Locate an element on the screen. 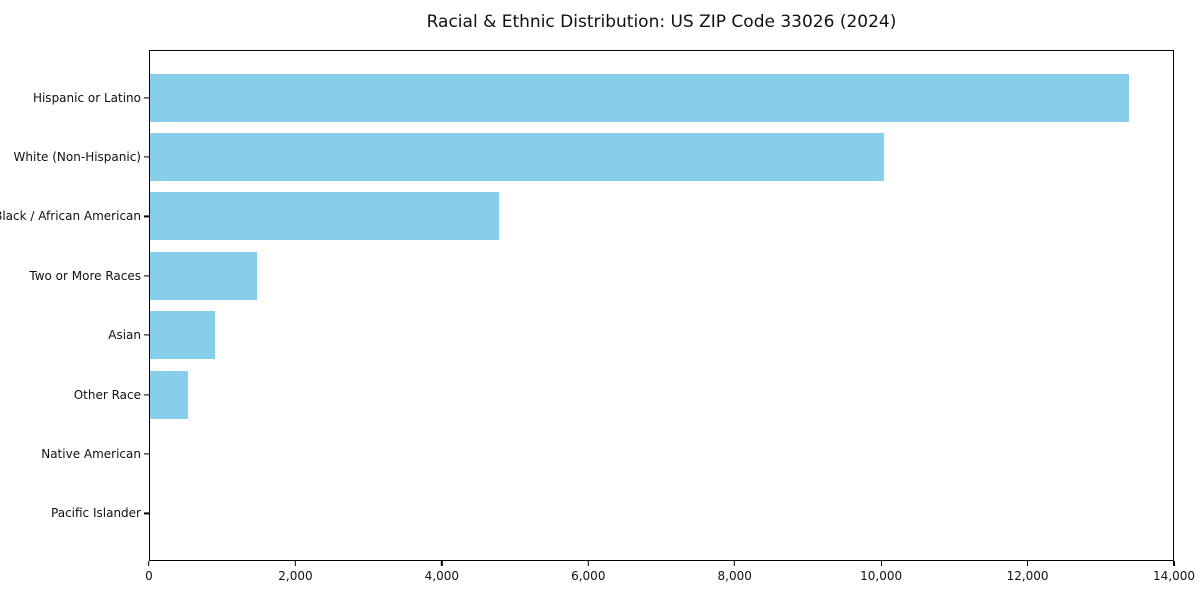  x-tick: 4,000 is located at coordinates (442, 572).